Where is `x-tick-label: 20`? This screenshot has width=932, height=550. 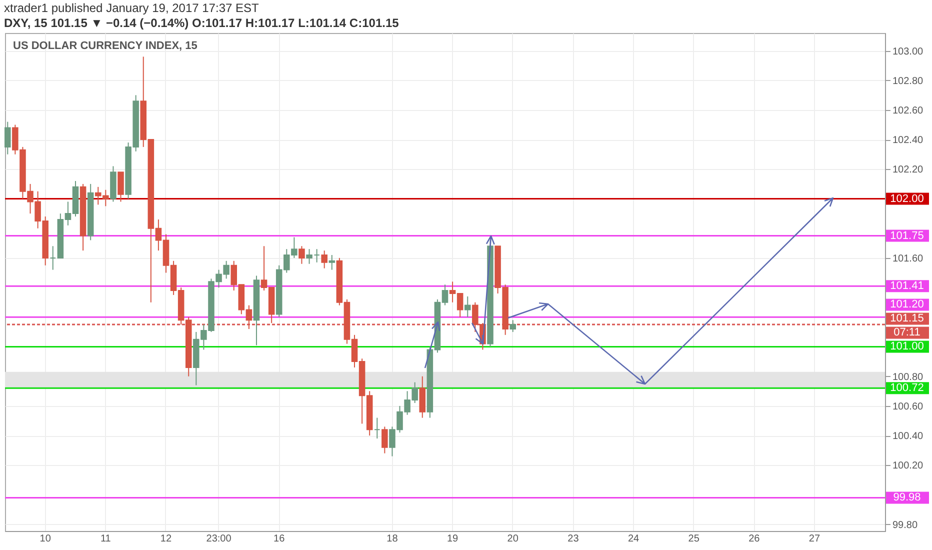
x-tick-label: 20 is located at coordinates (513, 539).